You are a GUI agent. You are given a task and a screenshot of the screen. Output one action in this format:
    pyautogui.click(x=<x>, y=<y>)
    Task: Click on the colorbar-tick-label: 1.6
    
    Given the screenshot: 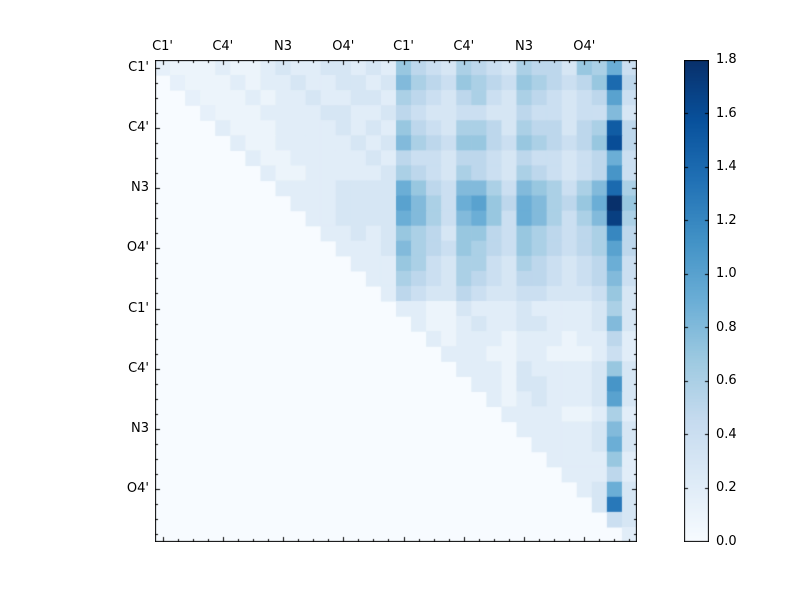 What is the action you would take?
    pyautogui.click(x=726, y=113)
    